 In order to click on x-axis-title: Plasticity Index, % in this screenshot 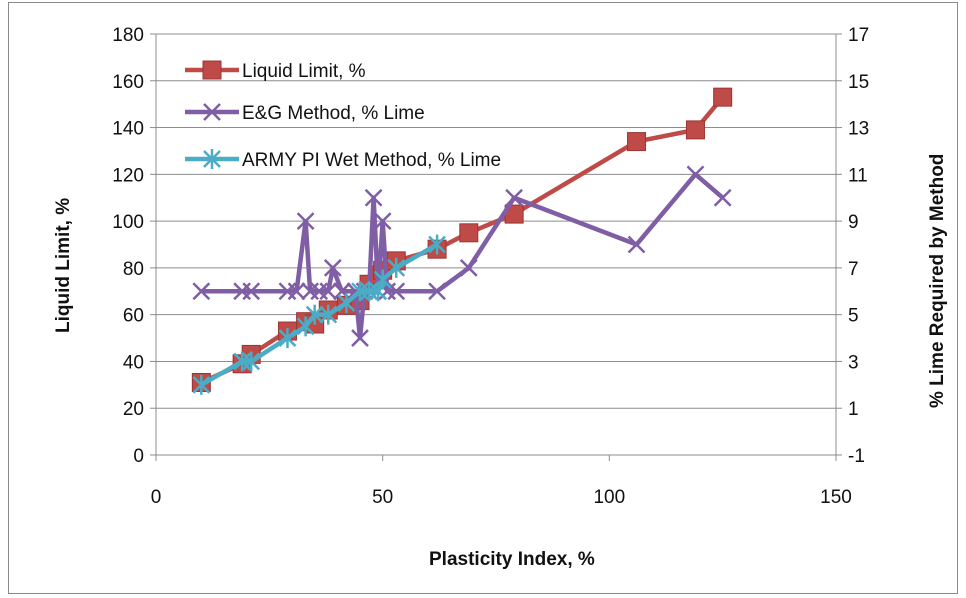, I will do `click(512, 559)`.